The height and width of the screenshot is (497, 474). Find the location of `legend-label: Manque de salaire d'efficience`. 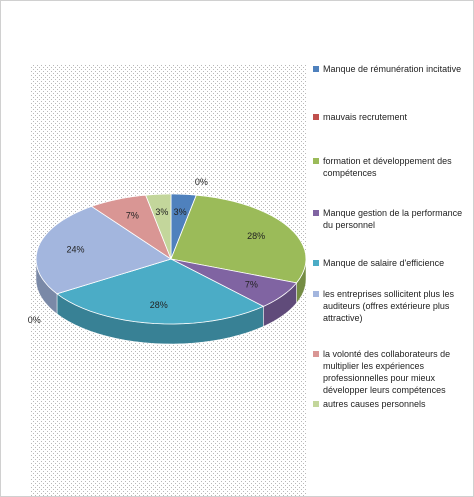

legend-label: Manque de salaire d'efficience is located at coordinates (384, 263).